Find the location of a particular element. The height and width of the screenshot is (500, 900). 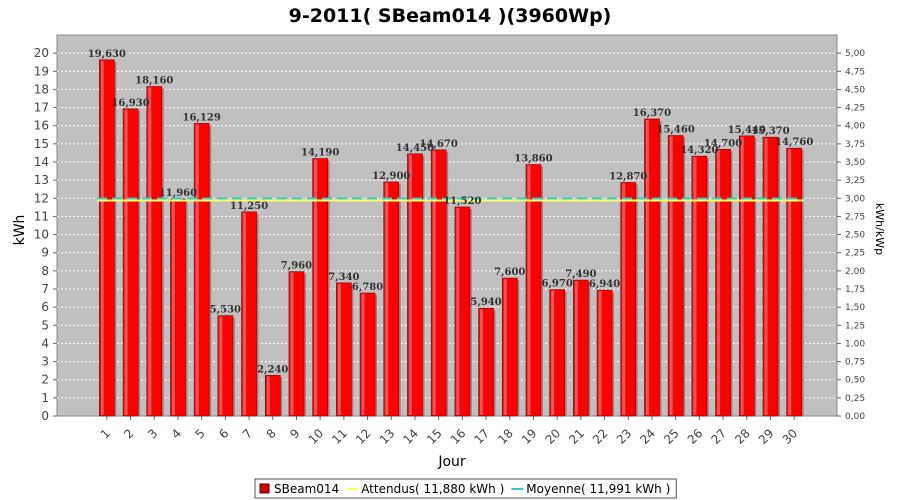

y-right-tick-label: 2,25 is located at coordinates (855, 254).